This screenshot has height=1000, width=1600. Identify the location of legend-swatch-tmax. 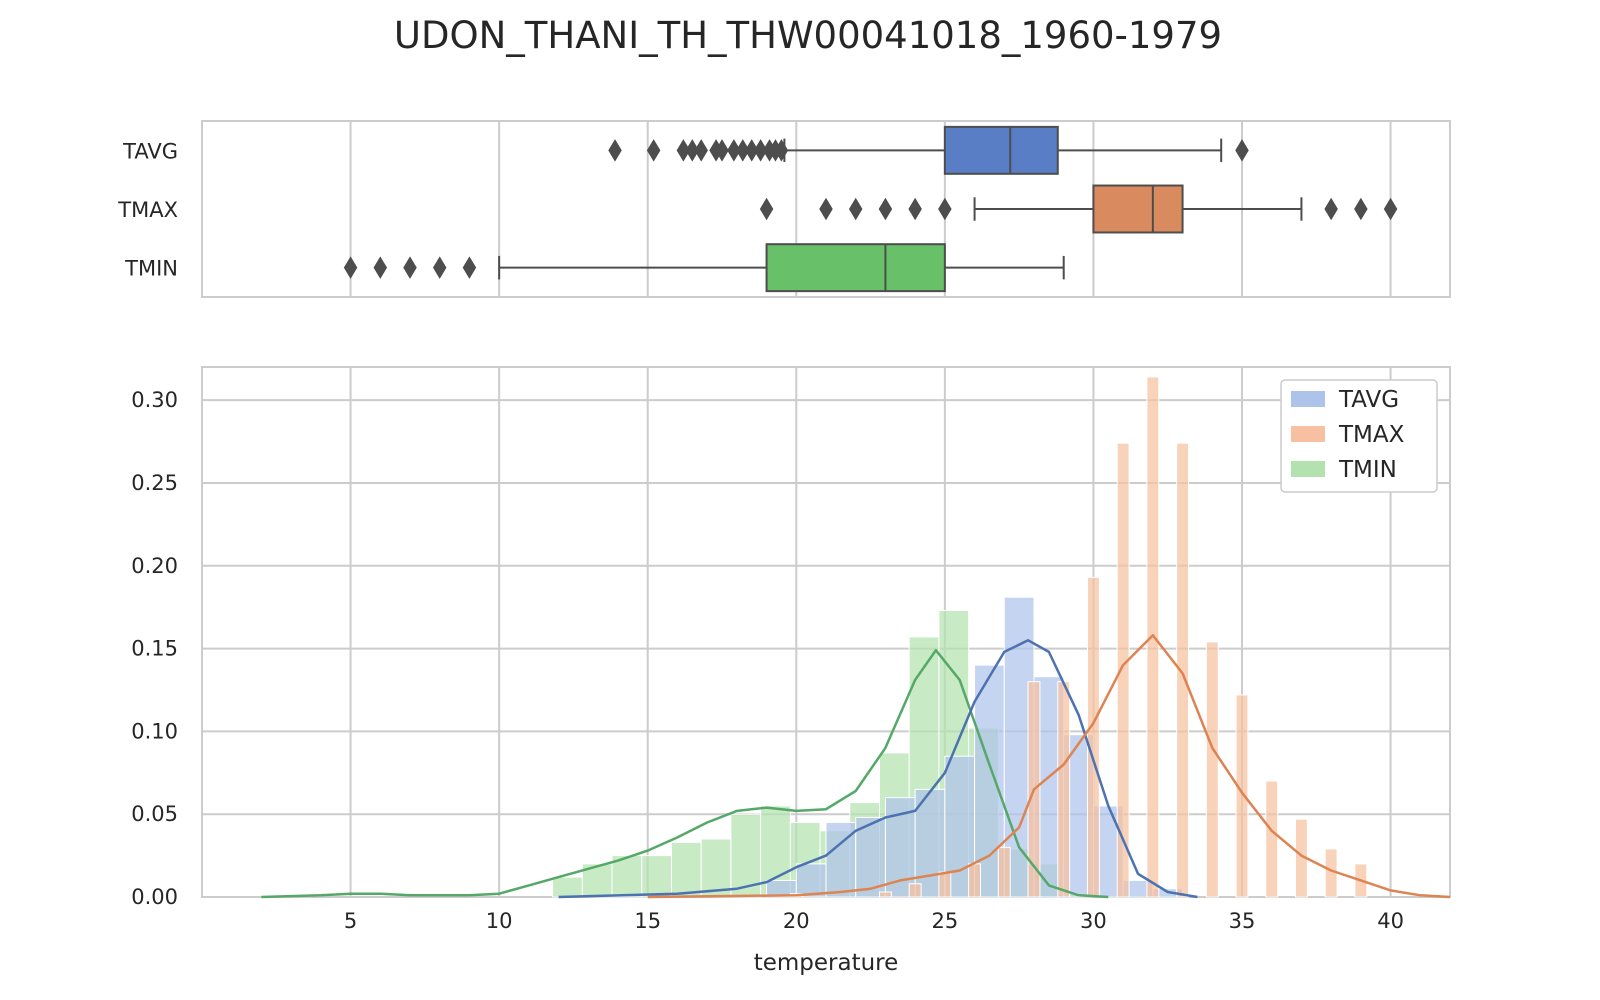
(1308, 434).